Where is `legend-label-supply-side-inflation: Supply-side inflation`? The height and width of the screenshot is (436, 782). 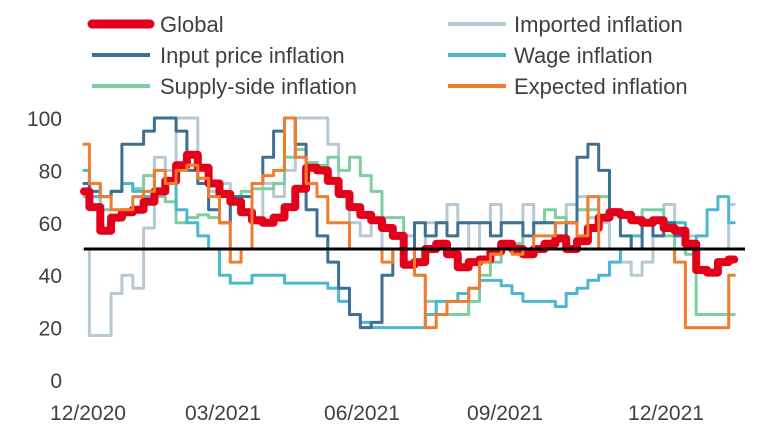
legend-label-supply-side-inflation: Supply-side inflation is located at coordinates (258, 86).